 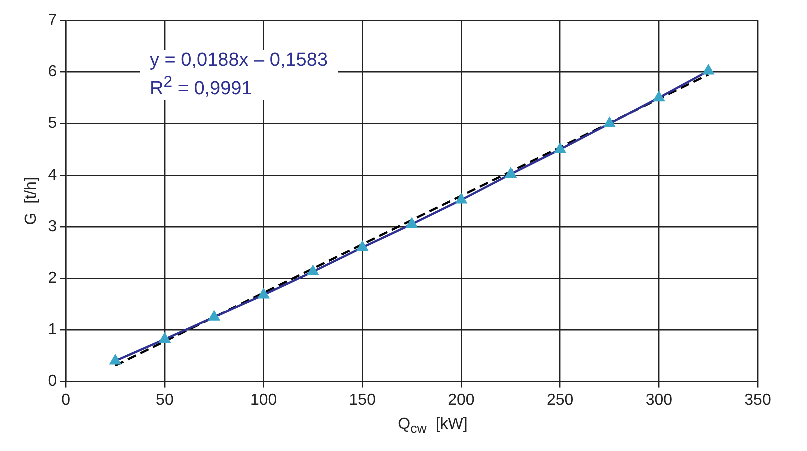 What do you see at coordinates (53, 21) in the screenshot?
I see `y-tick-label: 7` at bounding box center [53, 21].